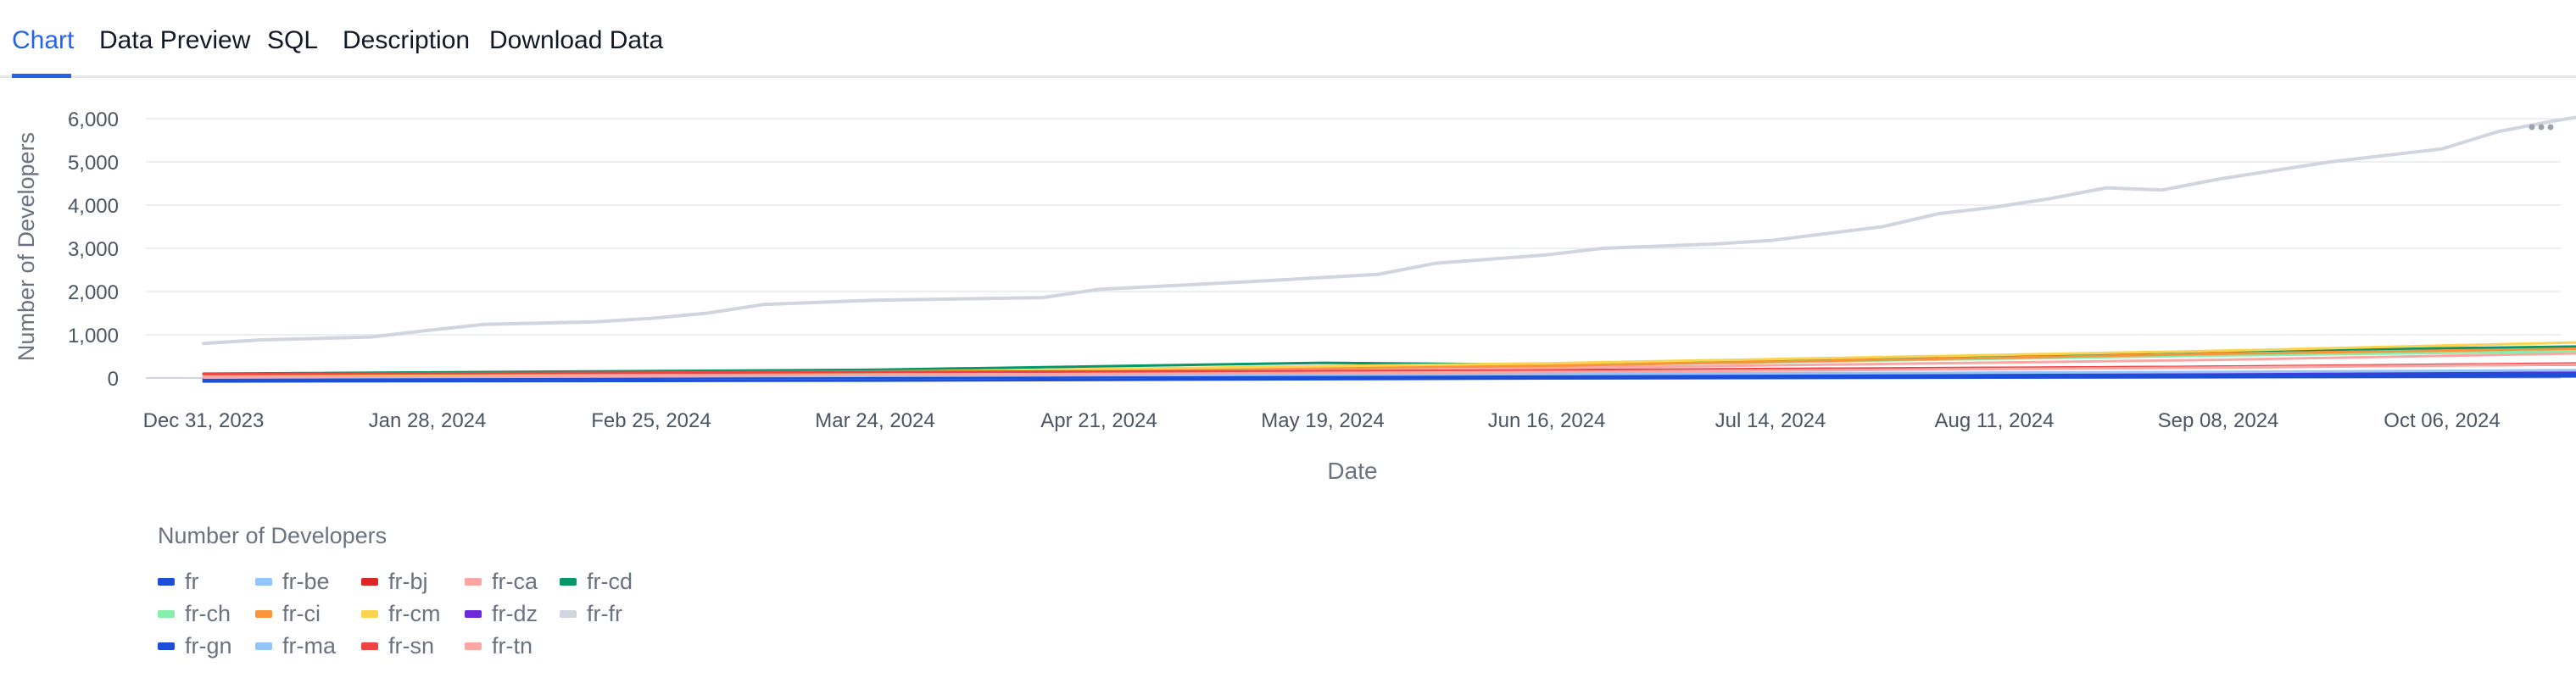 The width and height of the screenshot is (2576, 678). I want to click on legend-item-fr-bj: fr-bj, so click(413, 581).